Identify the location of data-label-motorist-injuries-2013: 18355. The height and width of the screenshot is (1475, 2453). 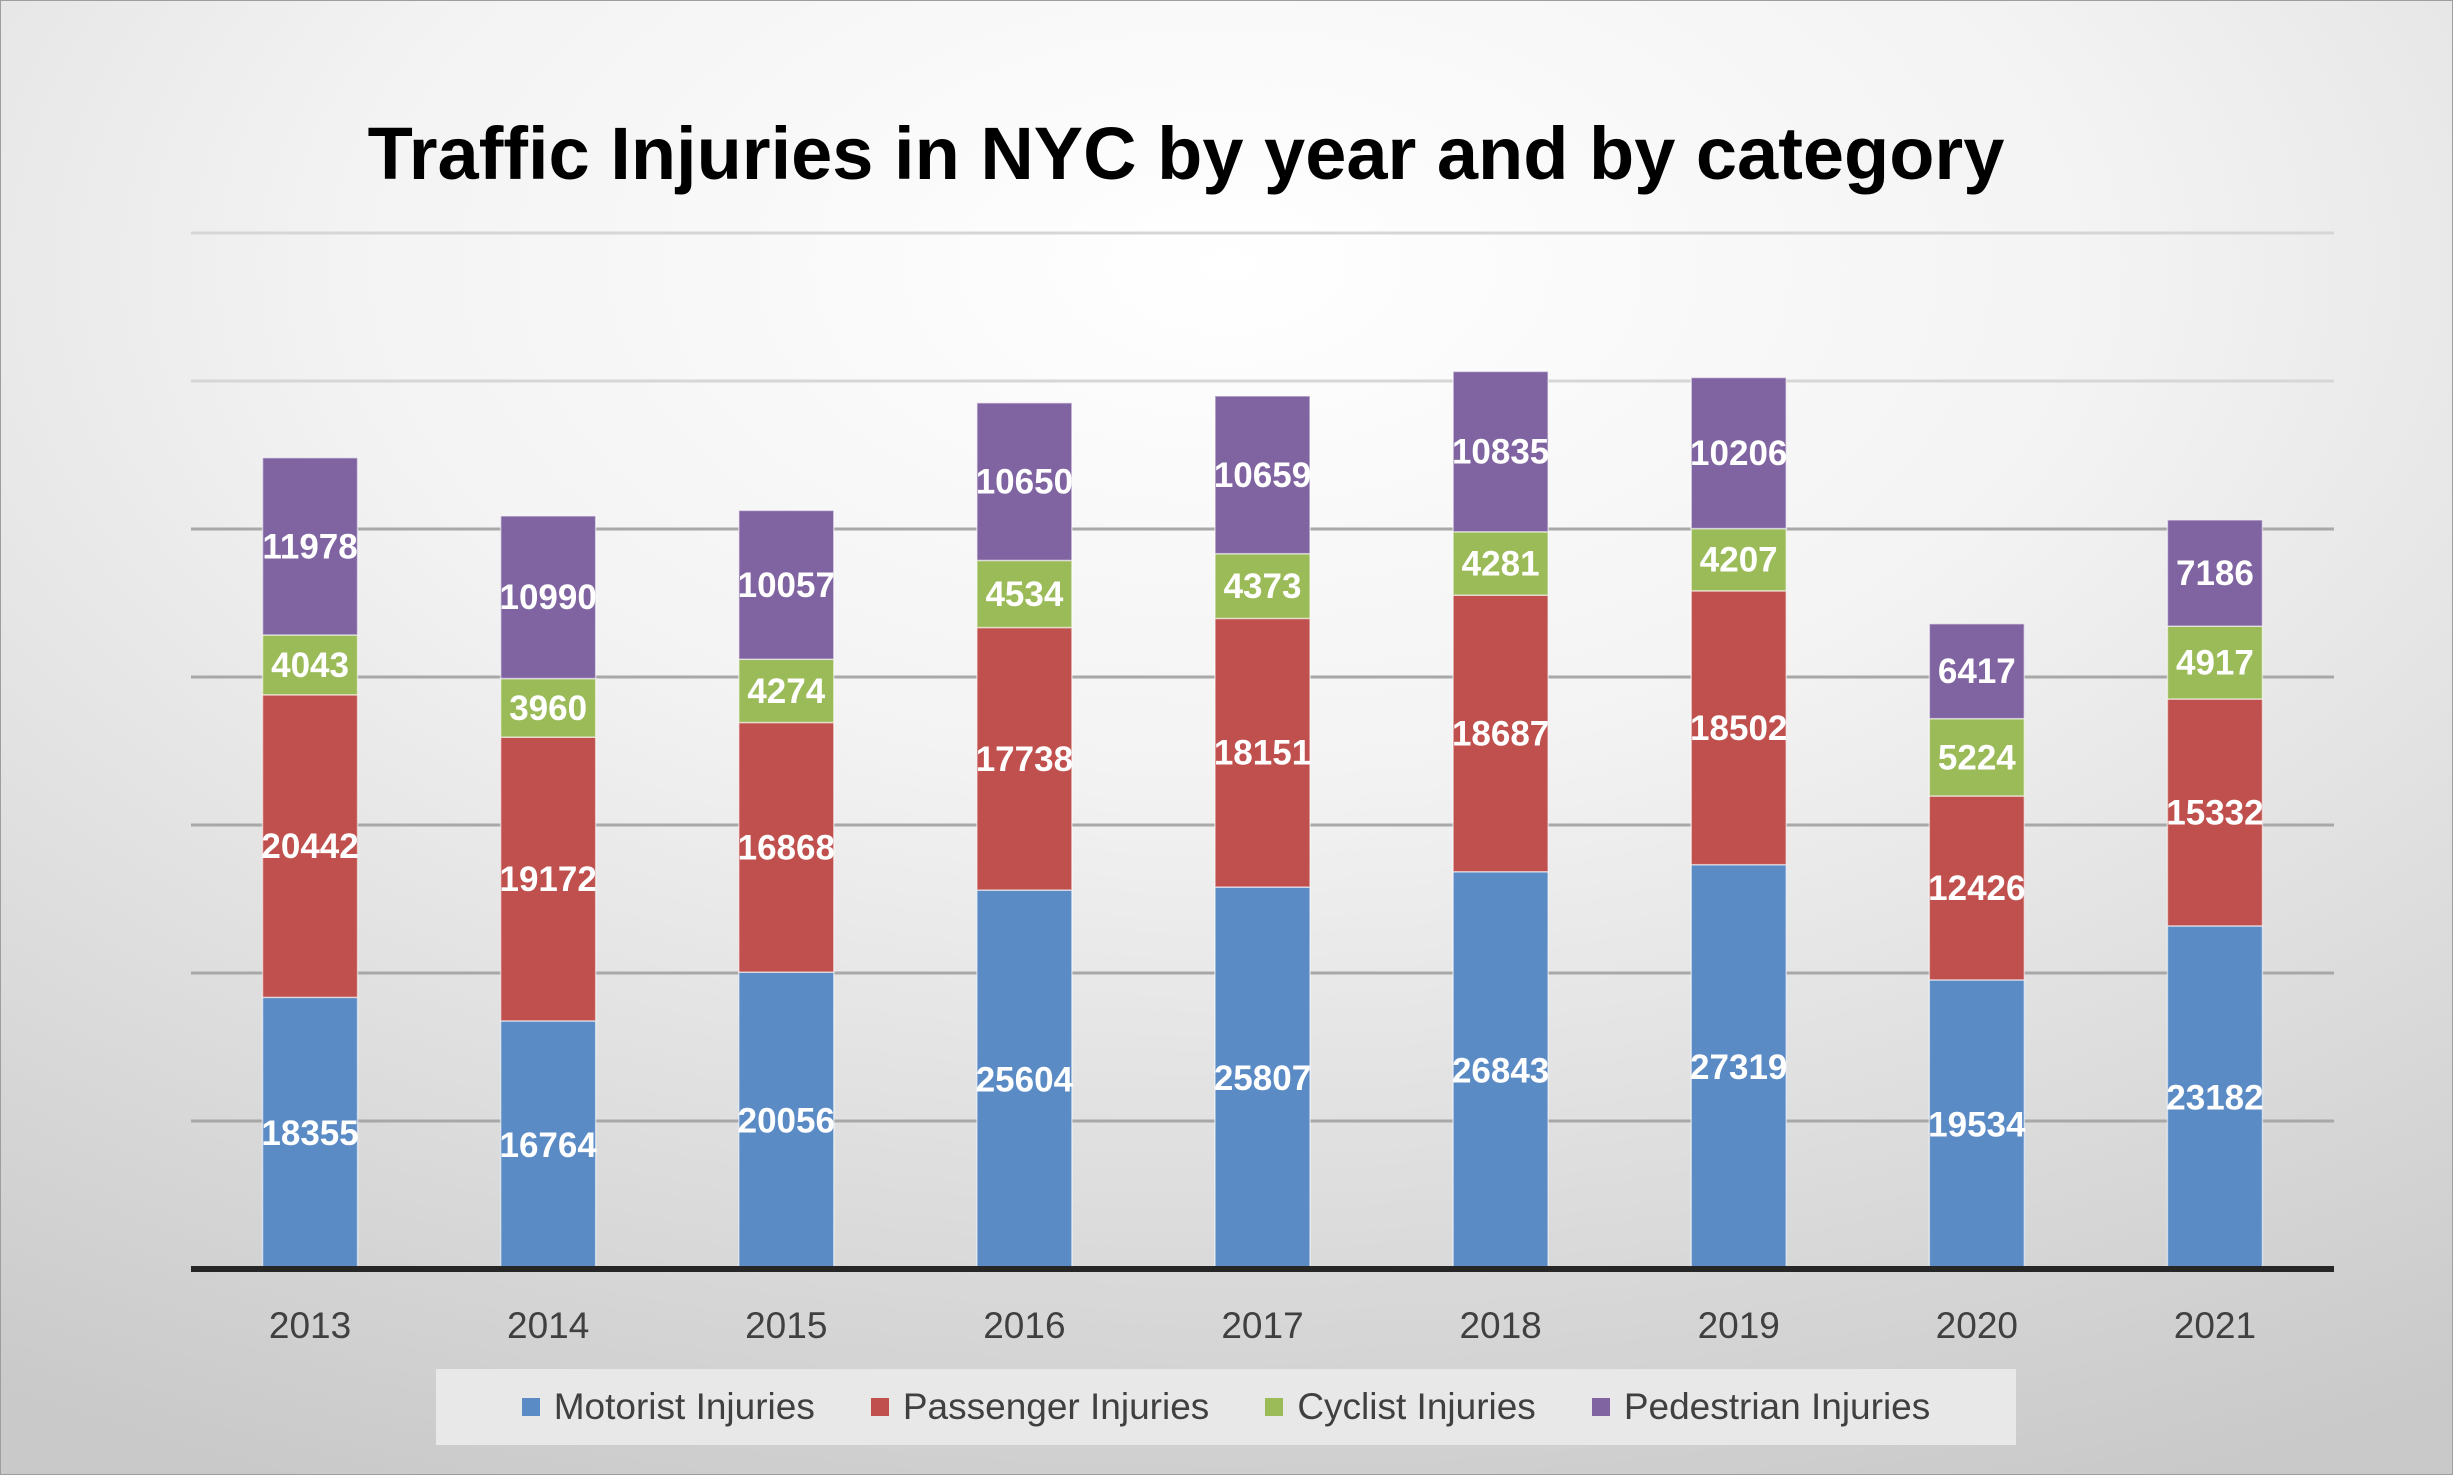
(309, 1133).